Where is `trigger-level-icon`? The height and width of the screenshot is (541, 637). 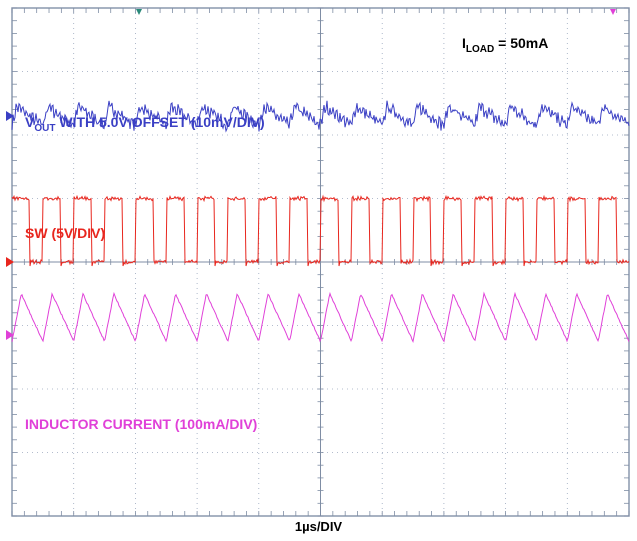 trigger-level-icon is located at coordinates (613, 12).